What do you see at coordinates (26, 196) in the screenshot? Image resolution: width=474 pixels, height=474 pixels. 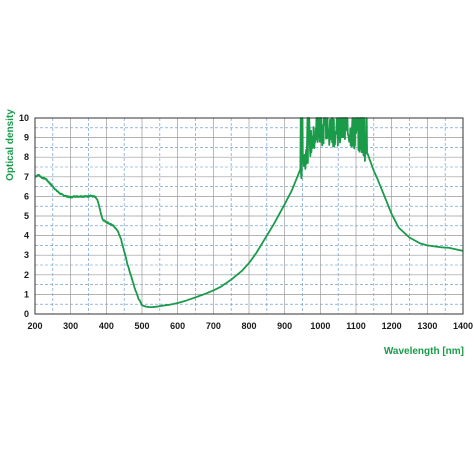 I see `y-tick-label: 6` at bounding box center [26, 196].